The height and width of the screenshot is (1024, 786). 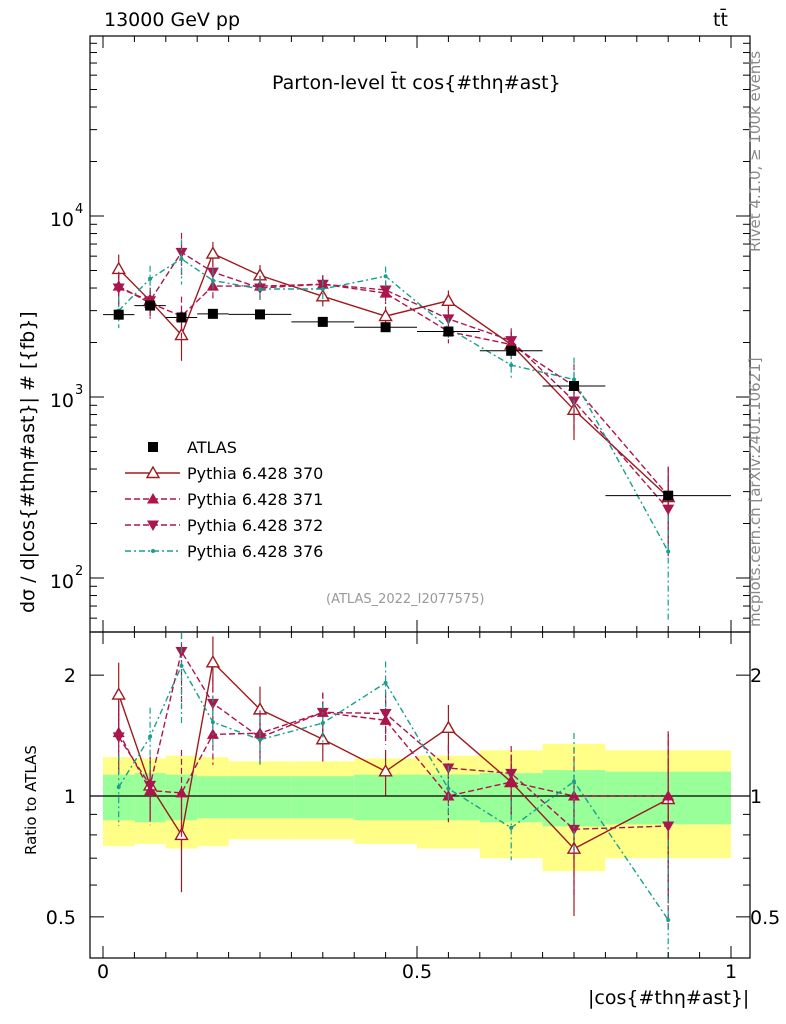 What do you see at coordinates (79, 209) in the screenshot?
I see `y-tick-exponent: 4` at bounding box center [79, 209].